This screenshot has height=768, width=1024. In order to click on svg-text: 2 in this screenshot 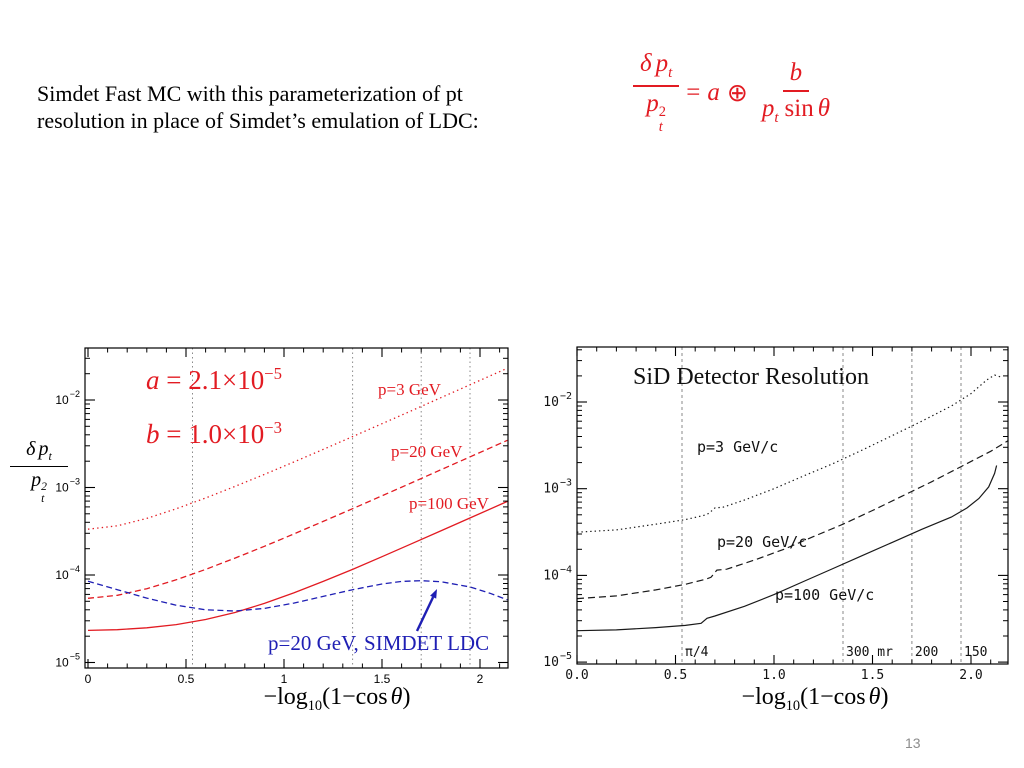, I will do `click(480, 679)`.